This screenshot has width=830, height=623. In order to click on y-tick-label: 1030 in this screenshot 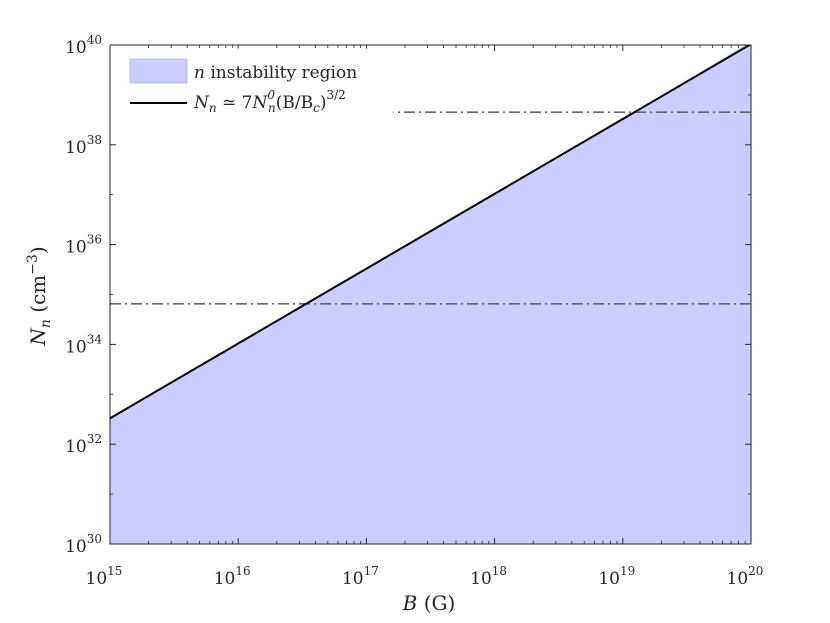, I will do `click(83, 544)`.